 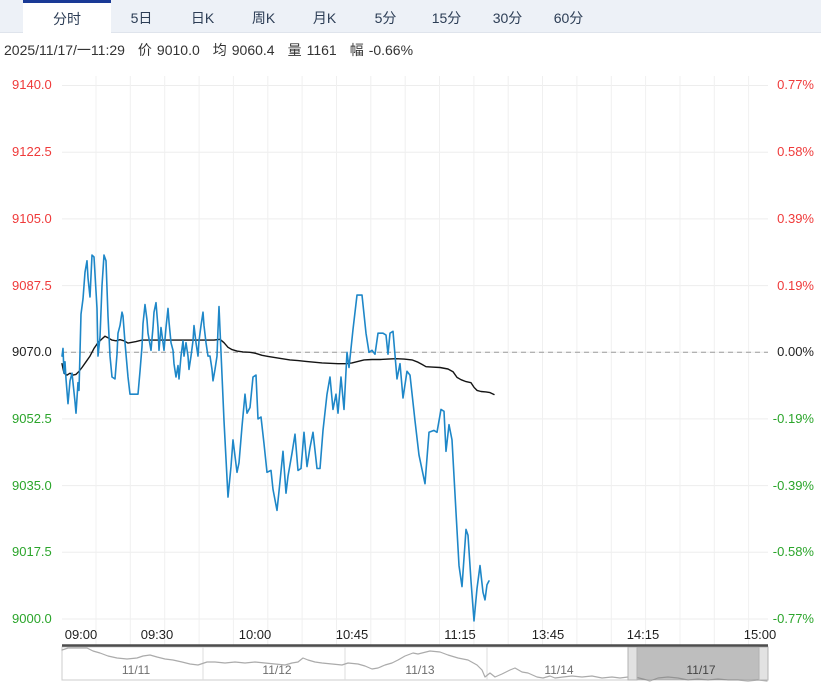 What do you see at coordinates (32, 618) in the screenshot?
I see `y-axis-left-label: 9000.0` at bounding box center [32, 618].